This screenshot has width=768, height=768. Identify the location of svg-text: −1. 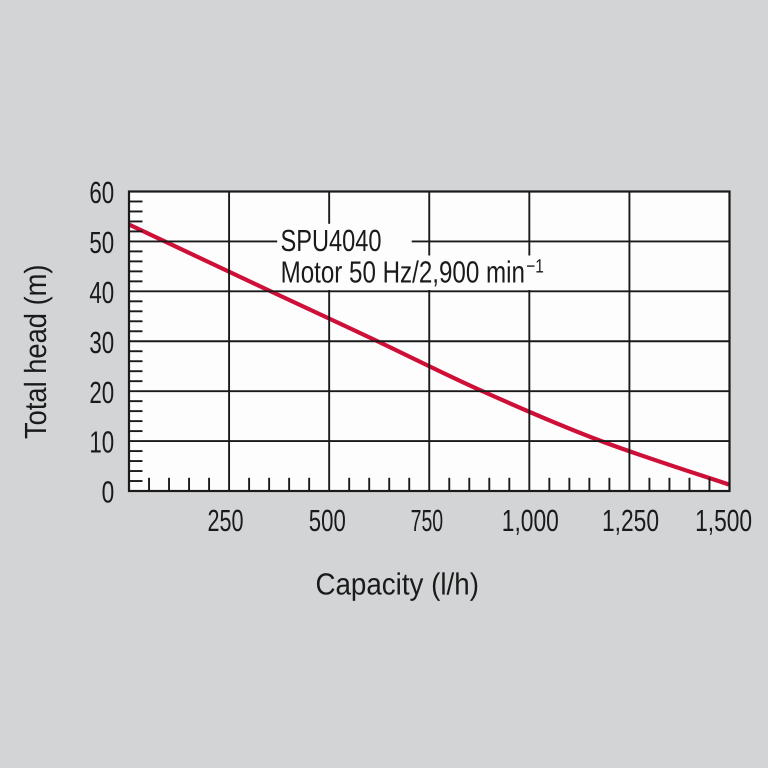
(535, 267).